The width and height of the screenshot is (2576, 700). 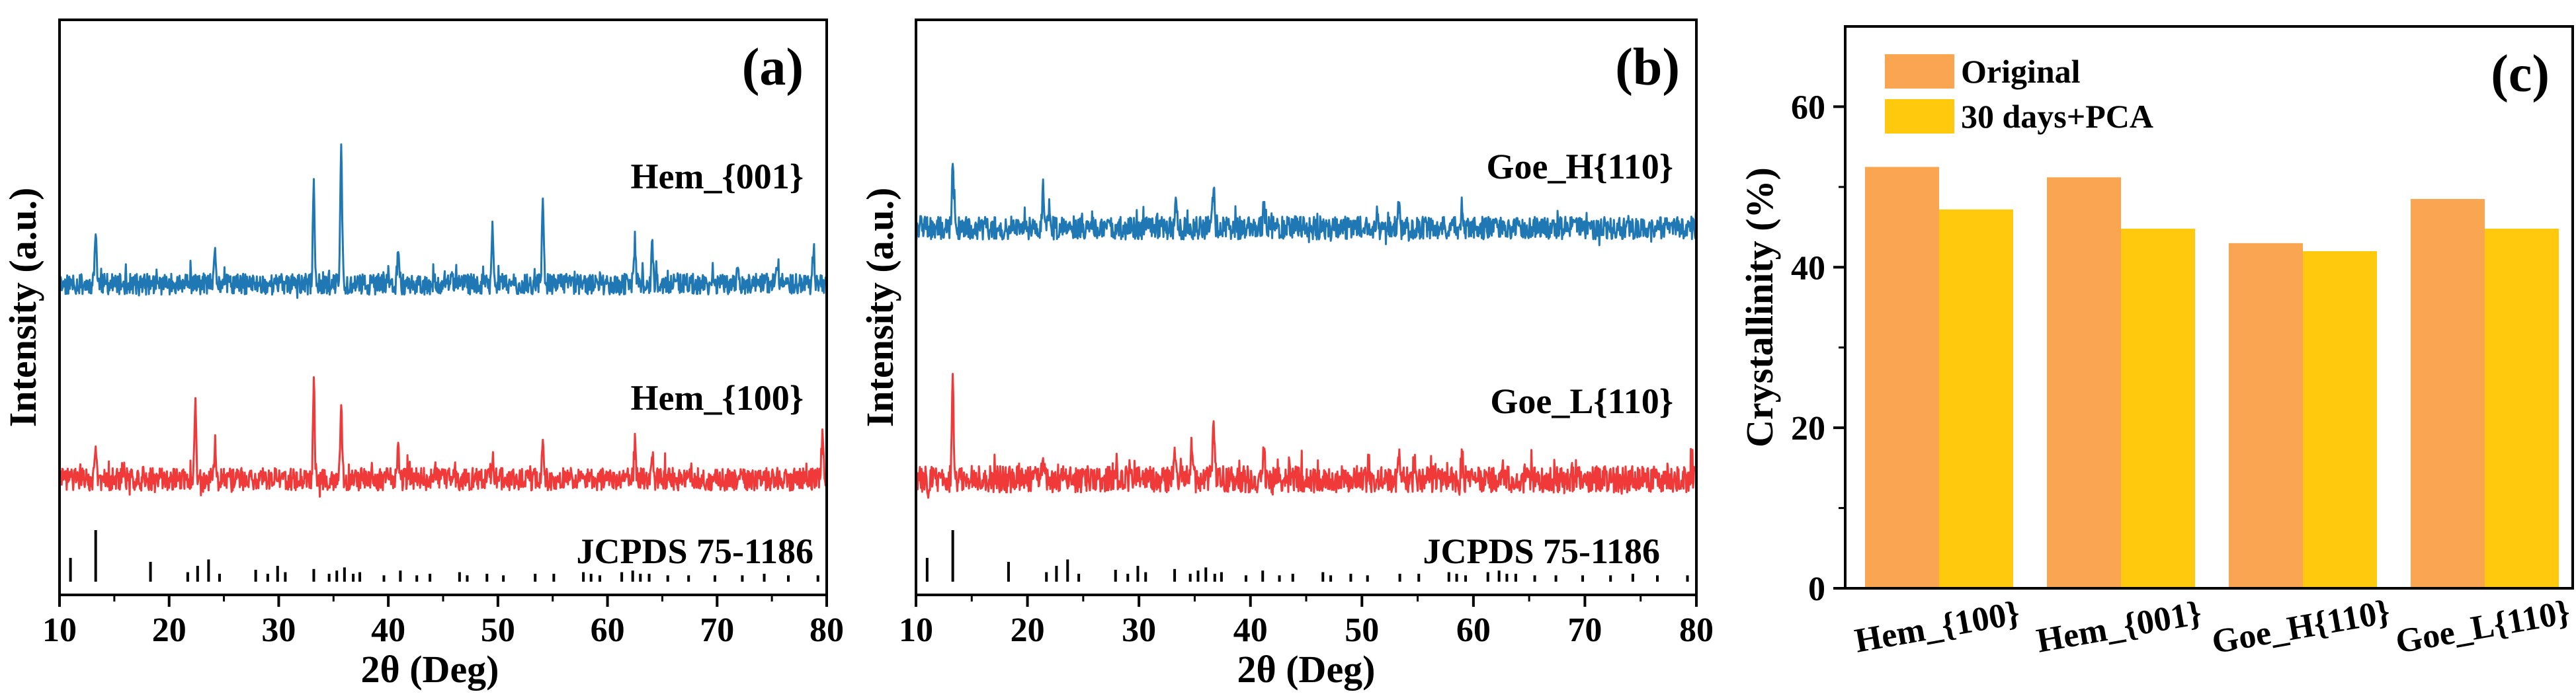 What do you see at coordinates (1250, 630) in the screenshot?
I see `panel-b-x-tick-label: 40` at bounding box center [1250, 630].